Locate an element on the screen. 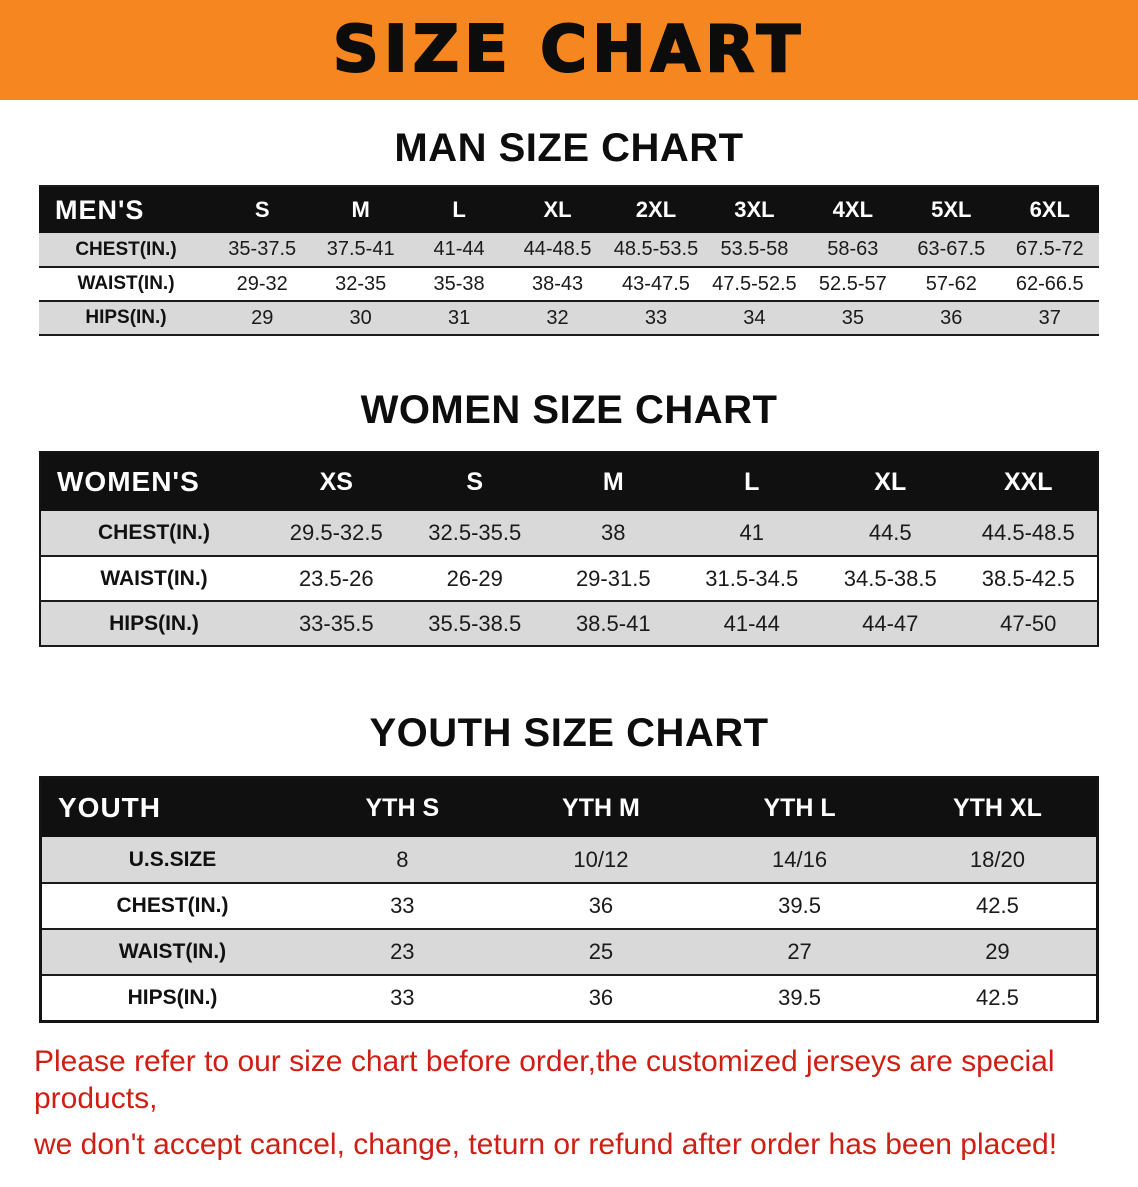  size-value-cell: 63-67.5 is located at coordinates (951, 250).